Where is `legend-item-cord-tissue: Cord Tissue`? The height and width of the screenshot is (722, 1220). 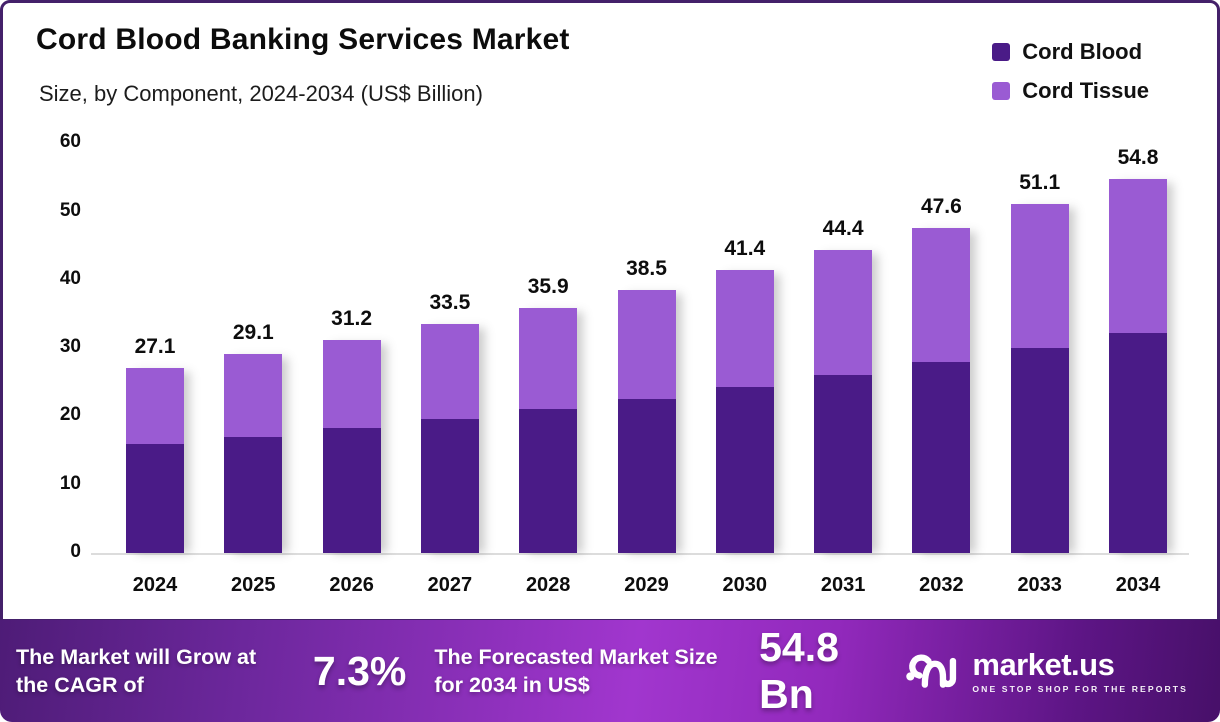
legend-item-cord-tissue: Cord Tissue is located at coordinates (1070, 91).